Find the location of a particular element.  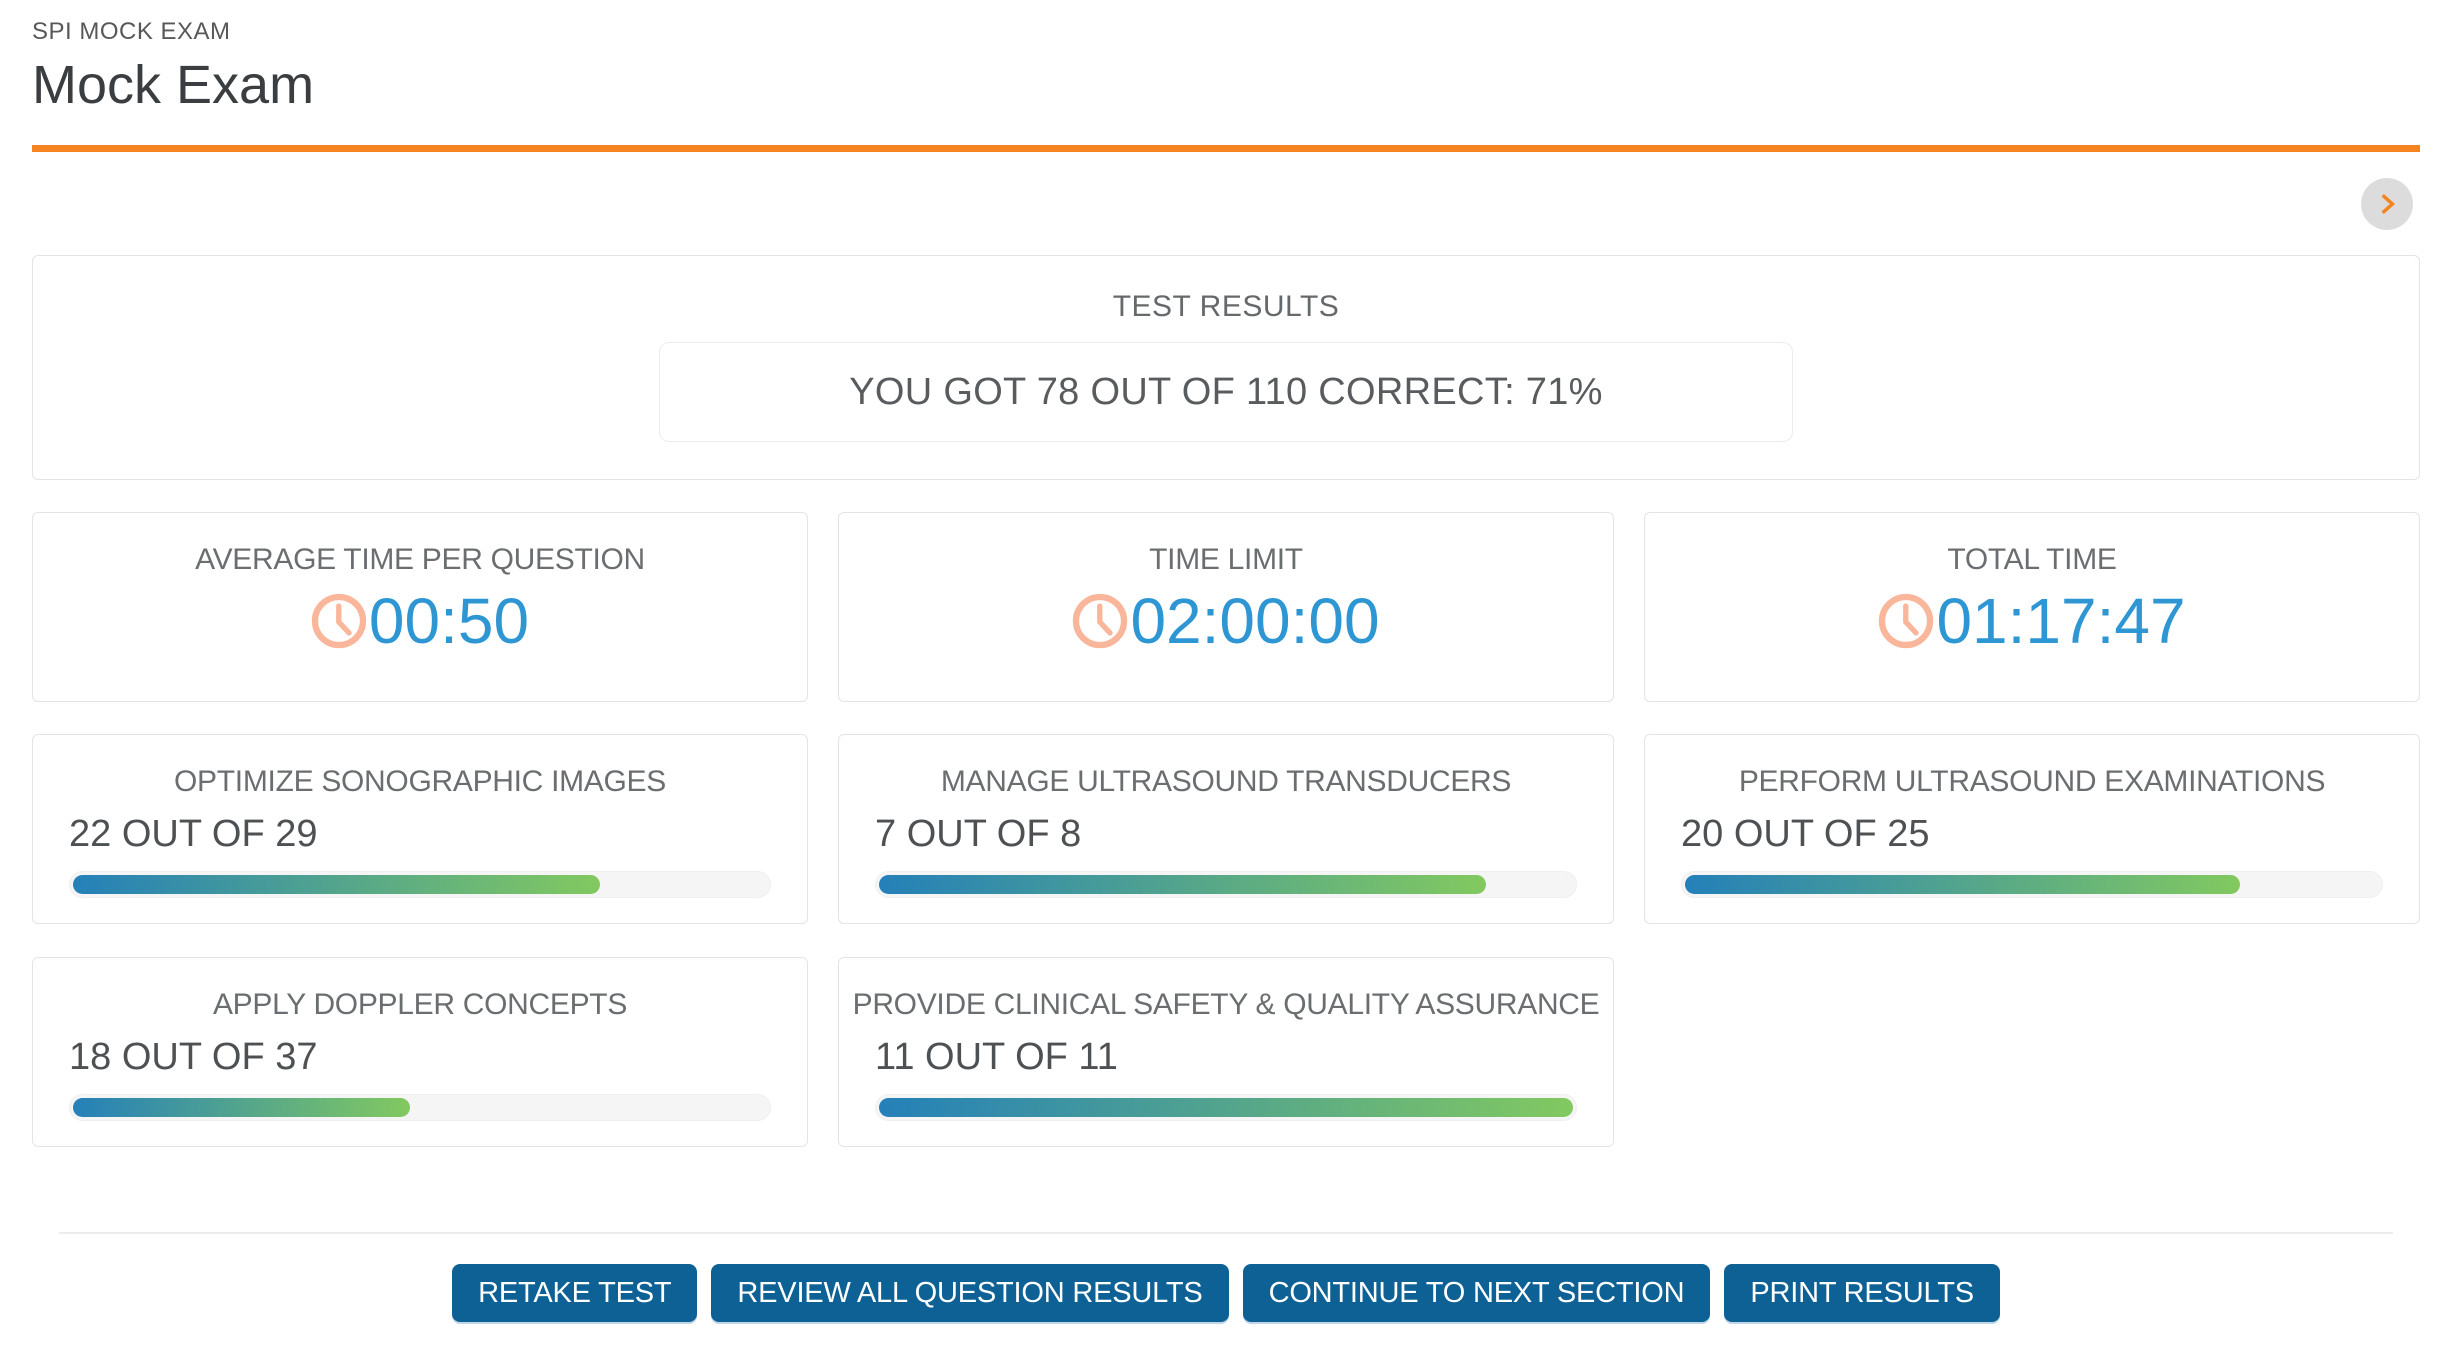

time-card-label: TOTAL TIME is located at coordinates (2032, 560).